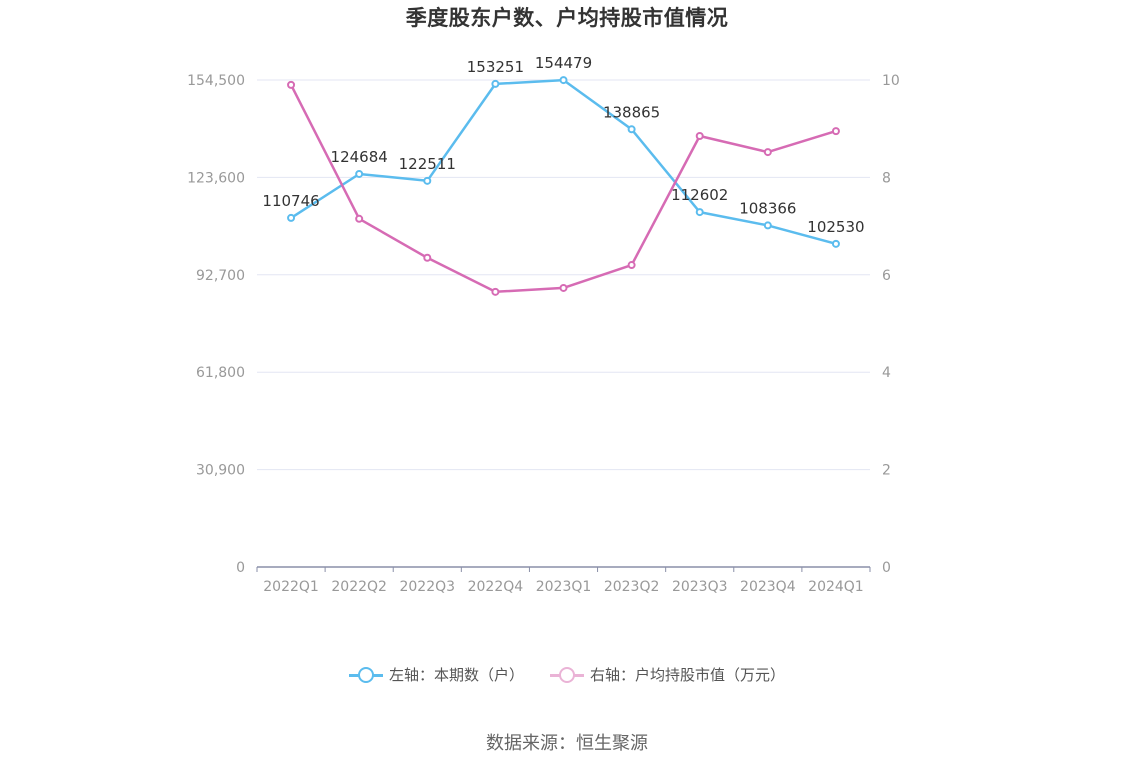 This screenshot has height=766, width=1134. Describe the element at coordinates (240, 568) in the screenshot. I see `y-left-tick-label: 0` at that location.